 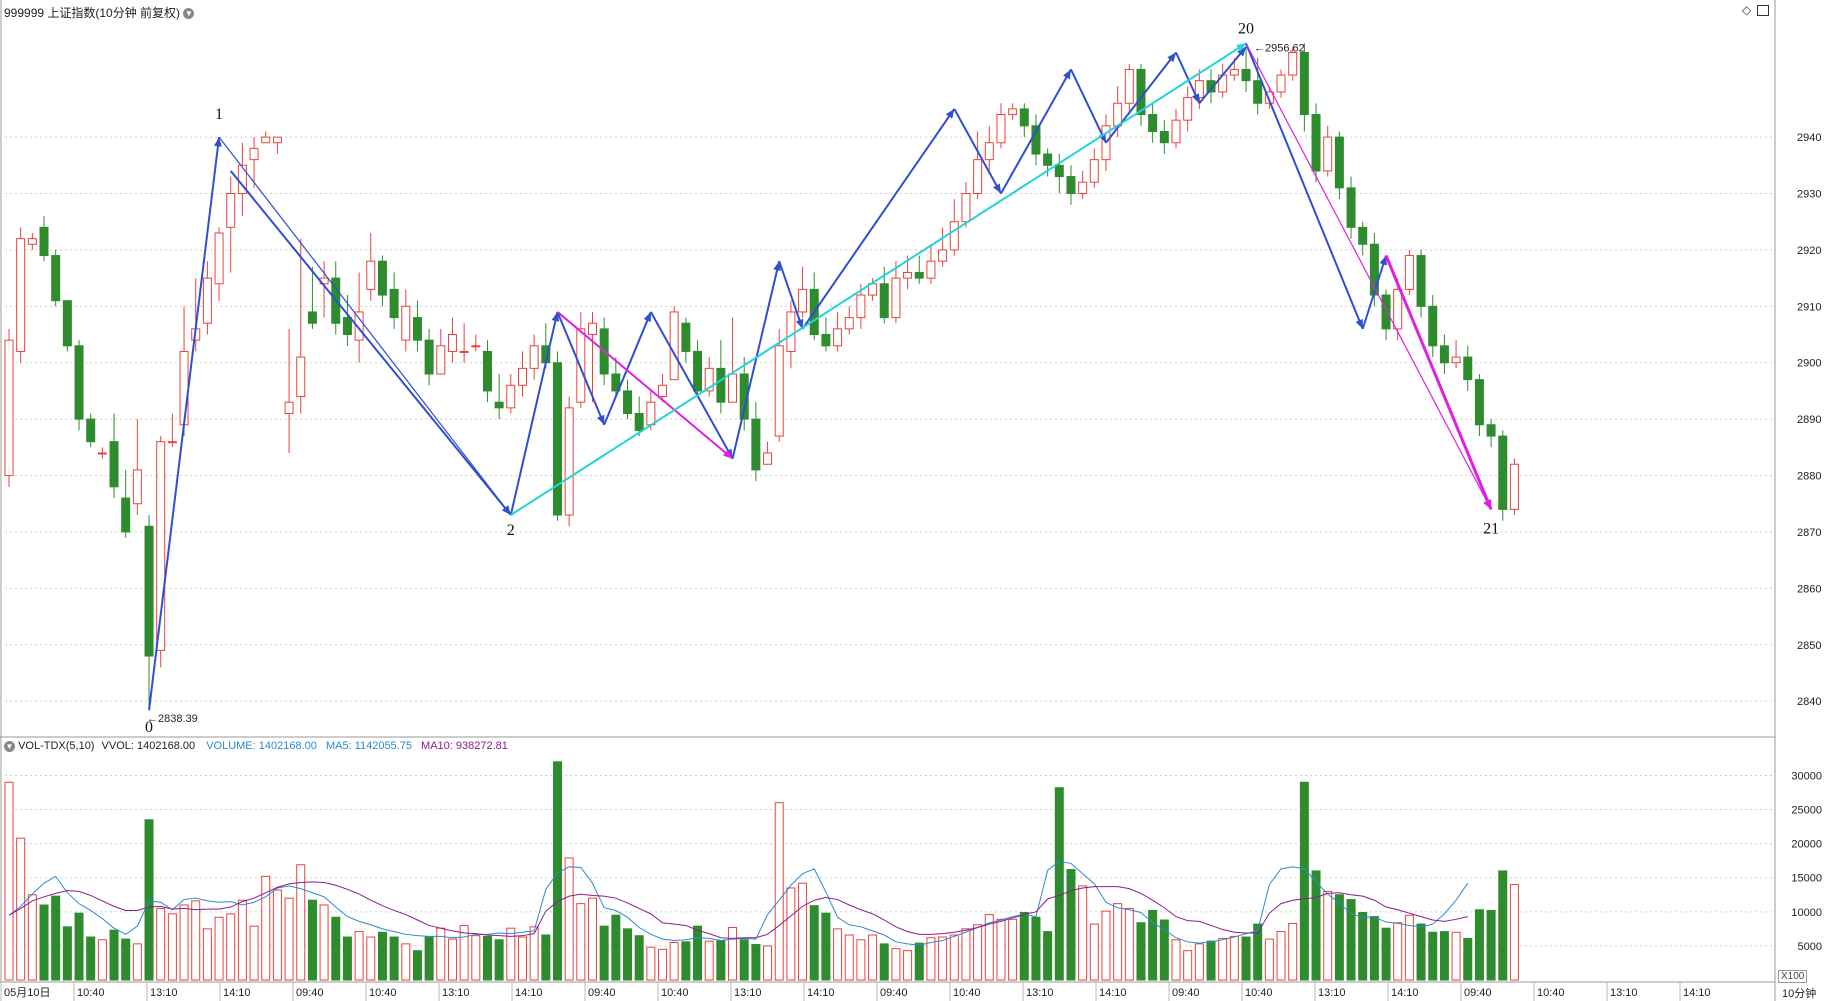 What do you see at coordinates (172, 719) in the screenshot?
I see `low-price-annotation: ←2838.39` at bounding box center [172, 719].